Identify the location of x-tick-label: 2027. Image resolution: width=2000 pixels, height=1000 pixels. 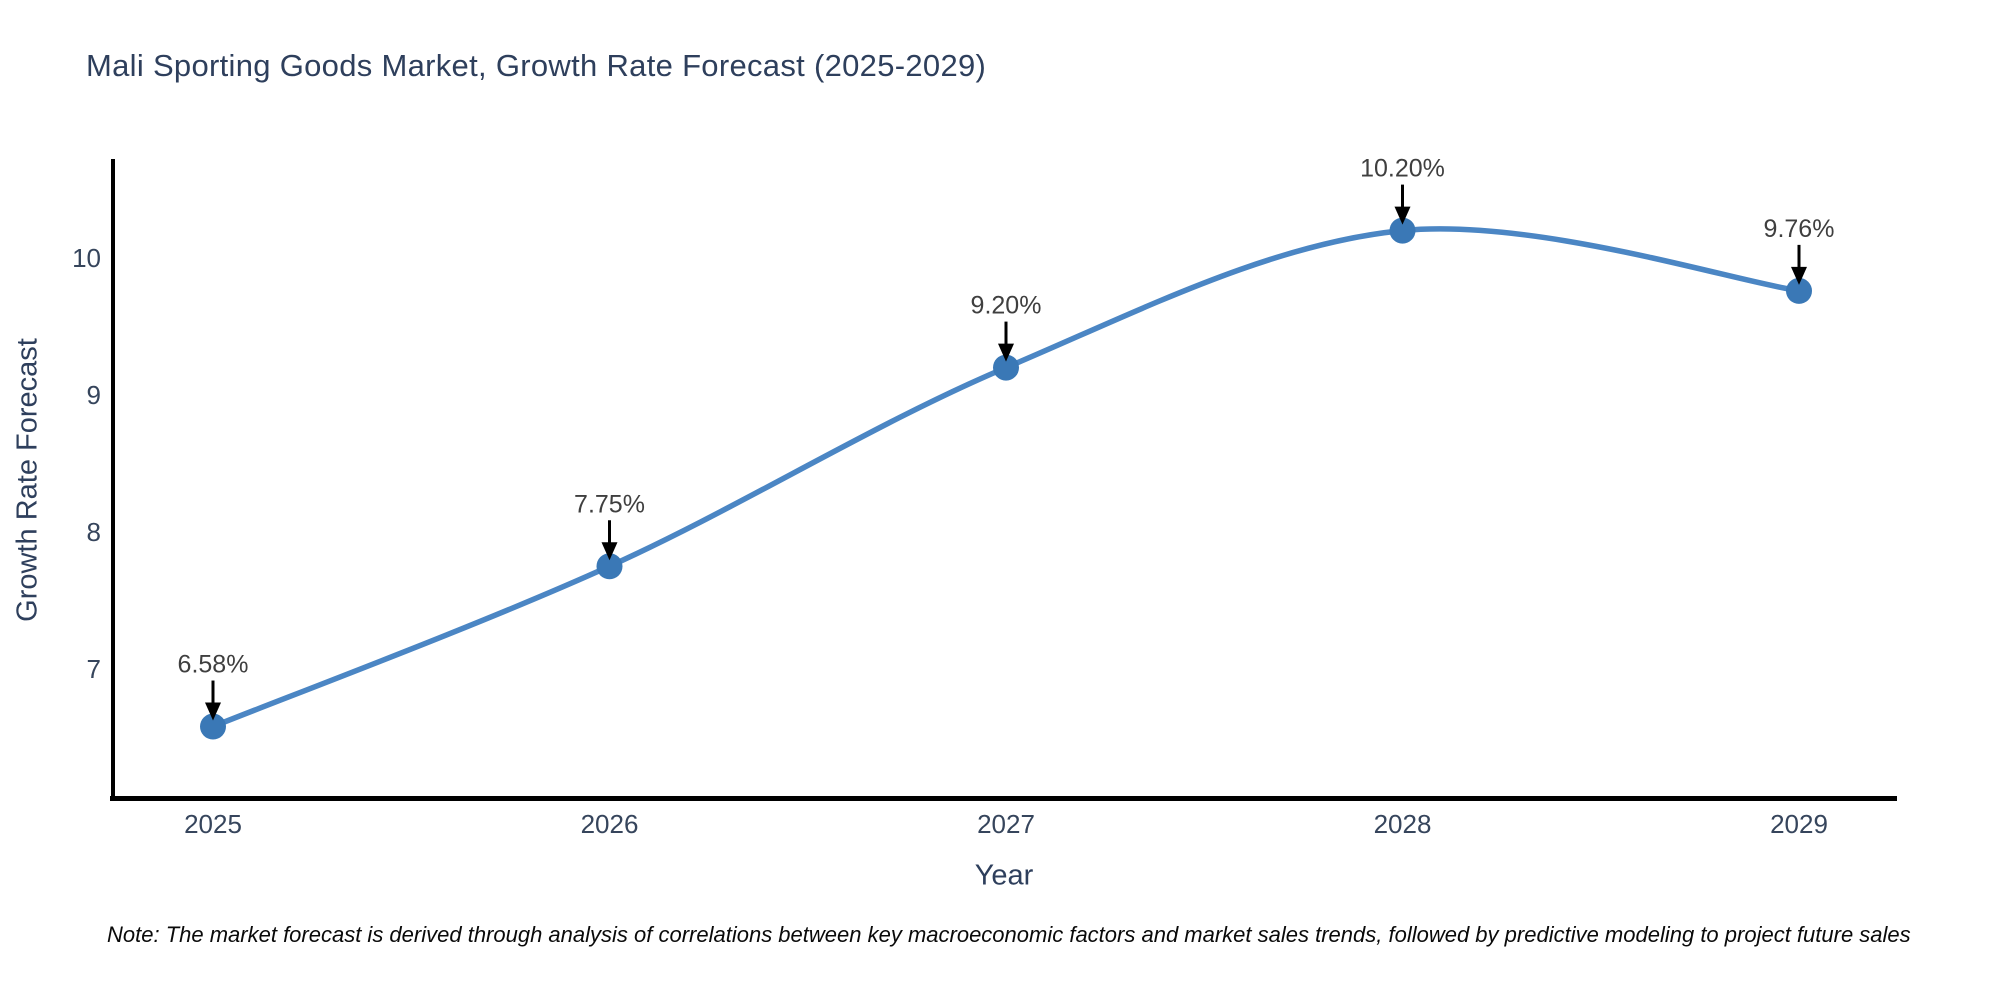
(1006, 824).